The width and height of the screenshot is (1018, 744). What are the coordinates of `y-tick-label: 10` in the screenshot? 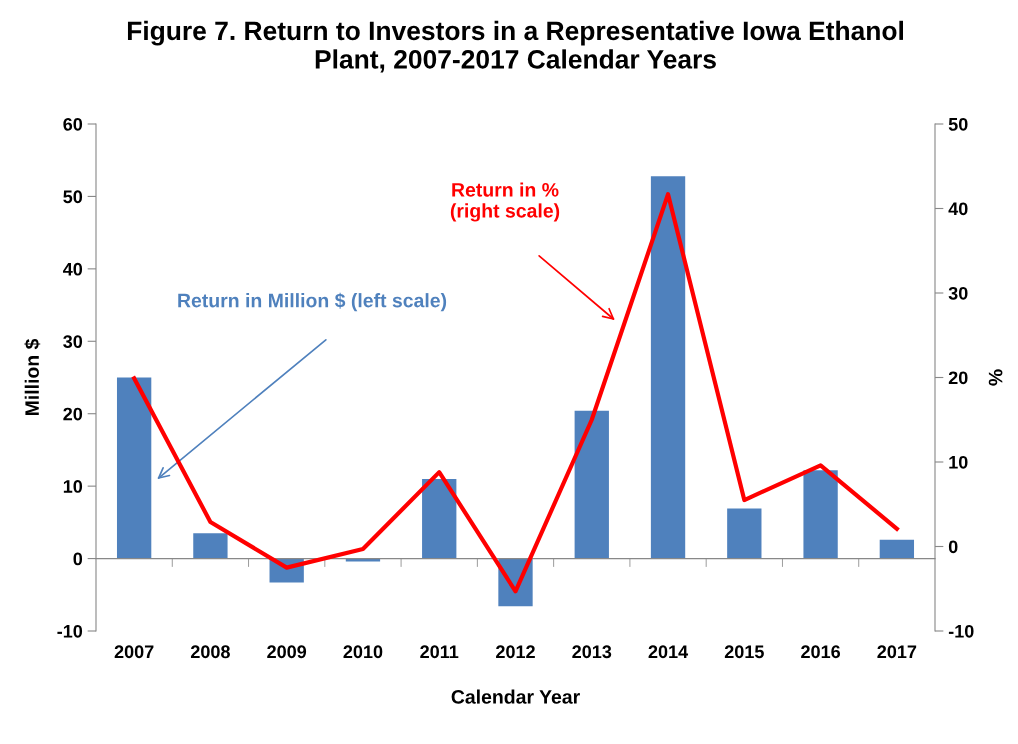 It's located at (73, 486).